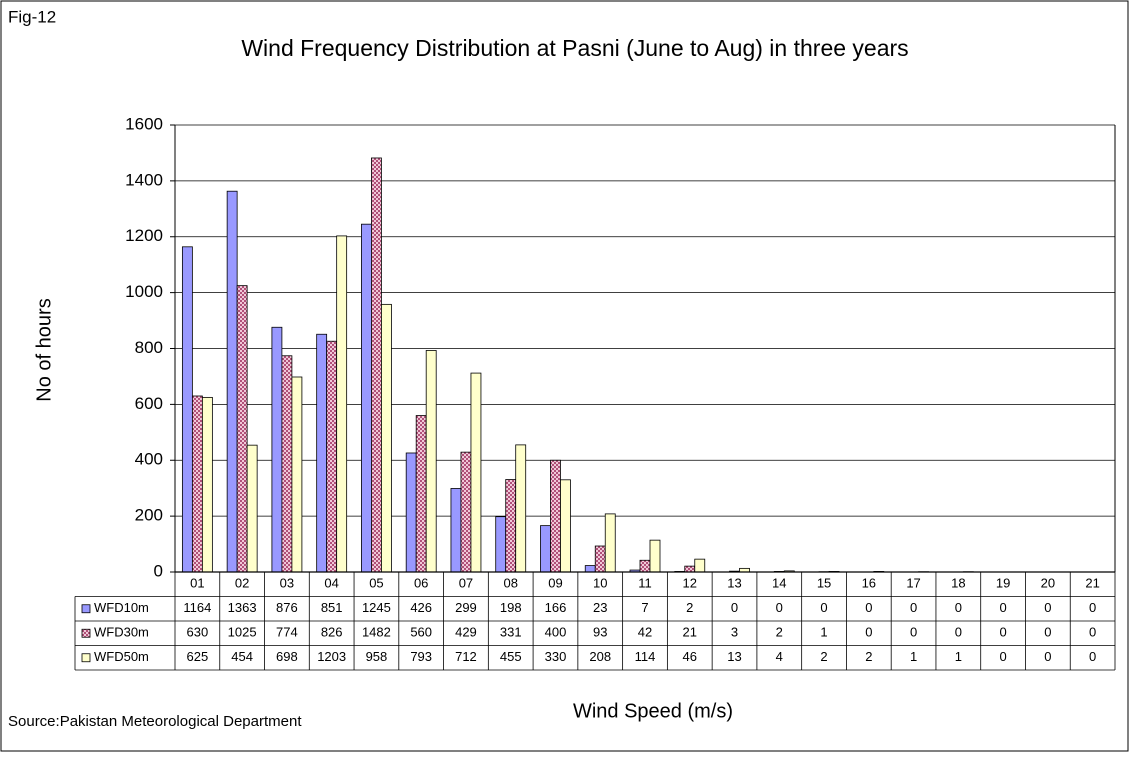 The image size is (1130, 758). I want to click on table-cell: 114, so click(645, 656).